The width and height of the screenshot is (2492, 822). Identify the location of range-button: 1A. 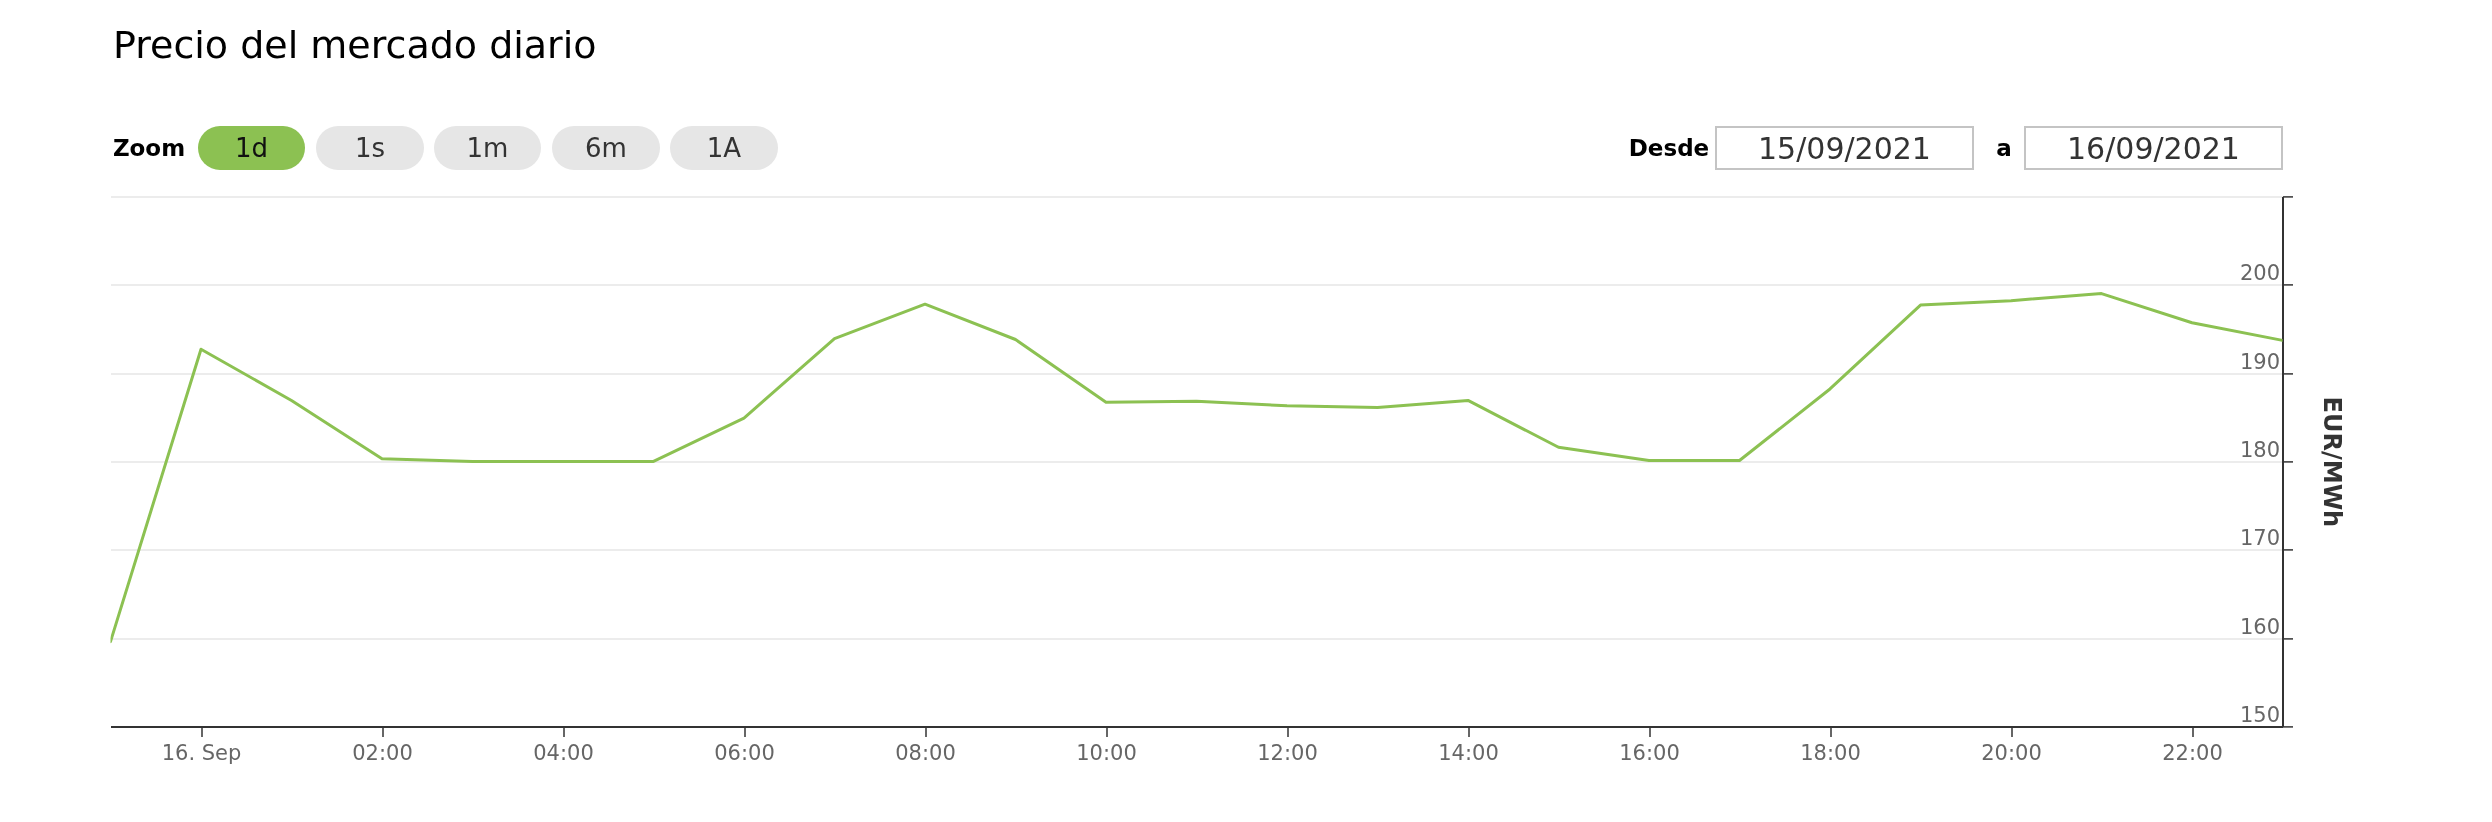
(724, 148).